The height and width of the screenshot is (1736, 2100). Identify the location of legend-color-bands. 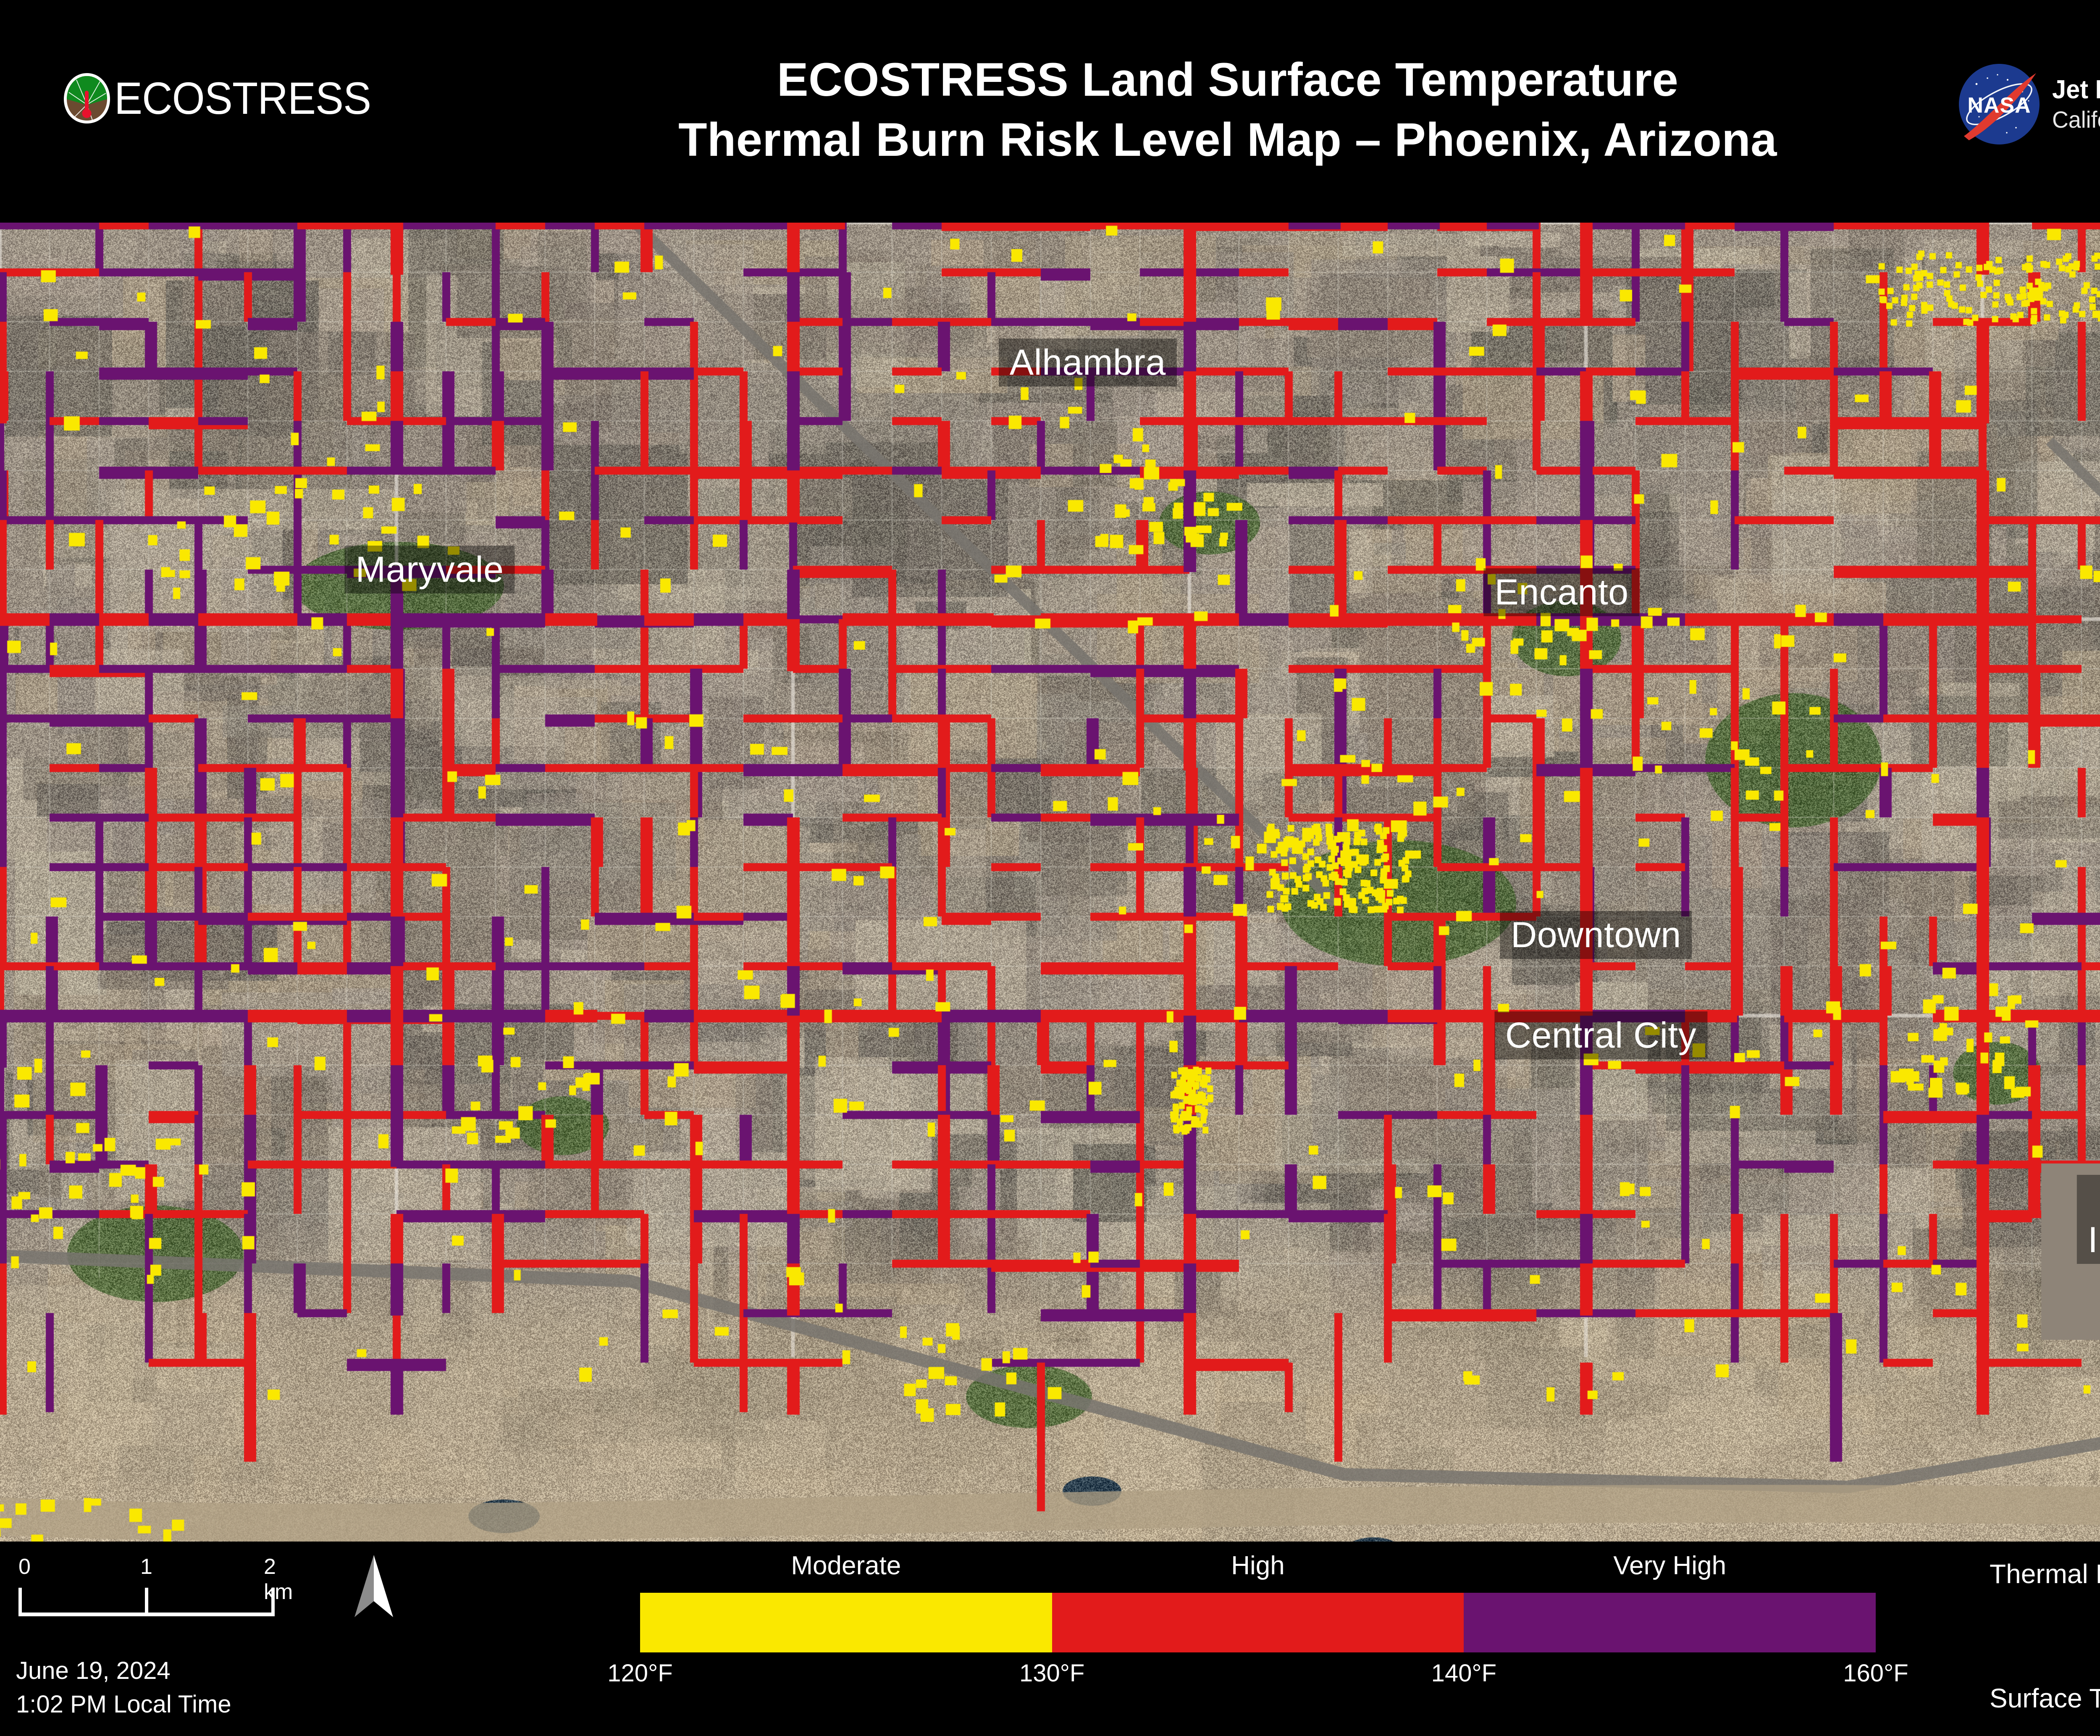
(1258, 1622).